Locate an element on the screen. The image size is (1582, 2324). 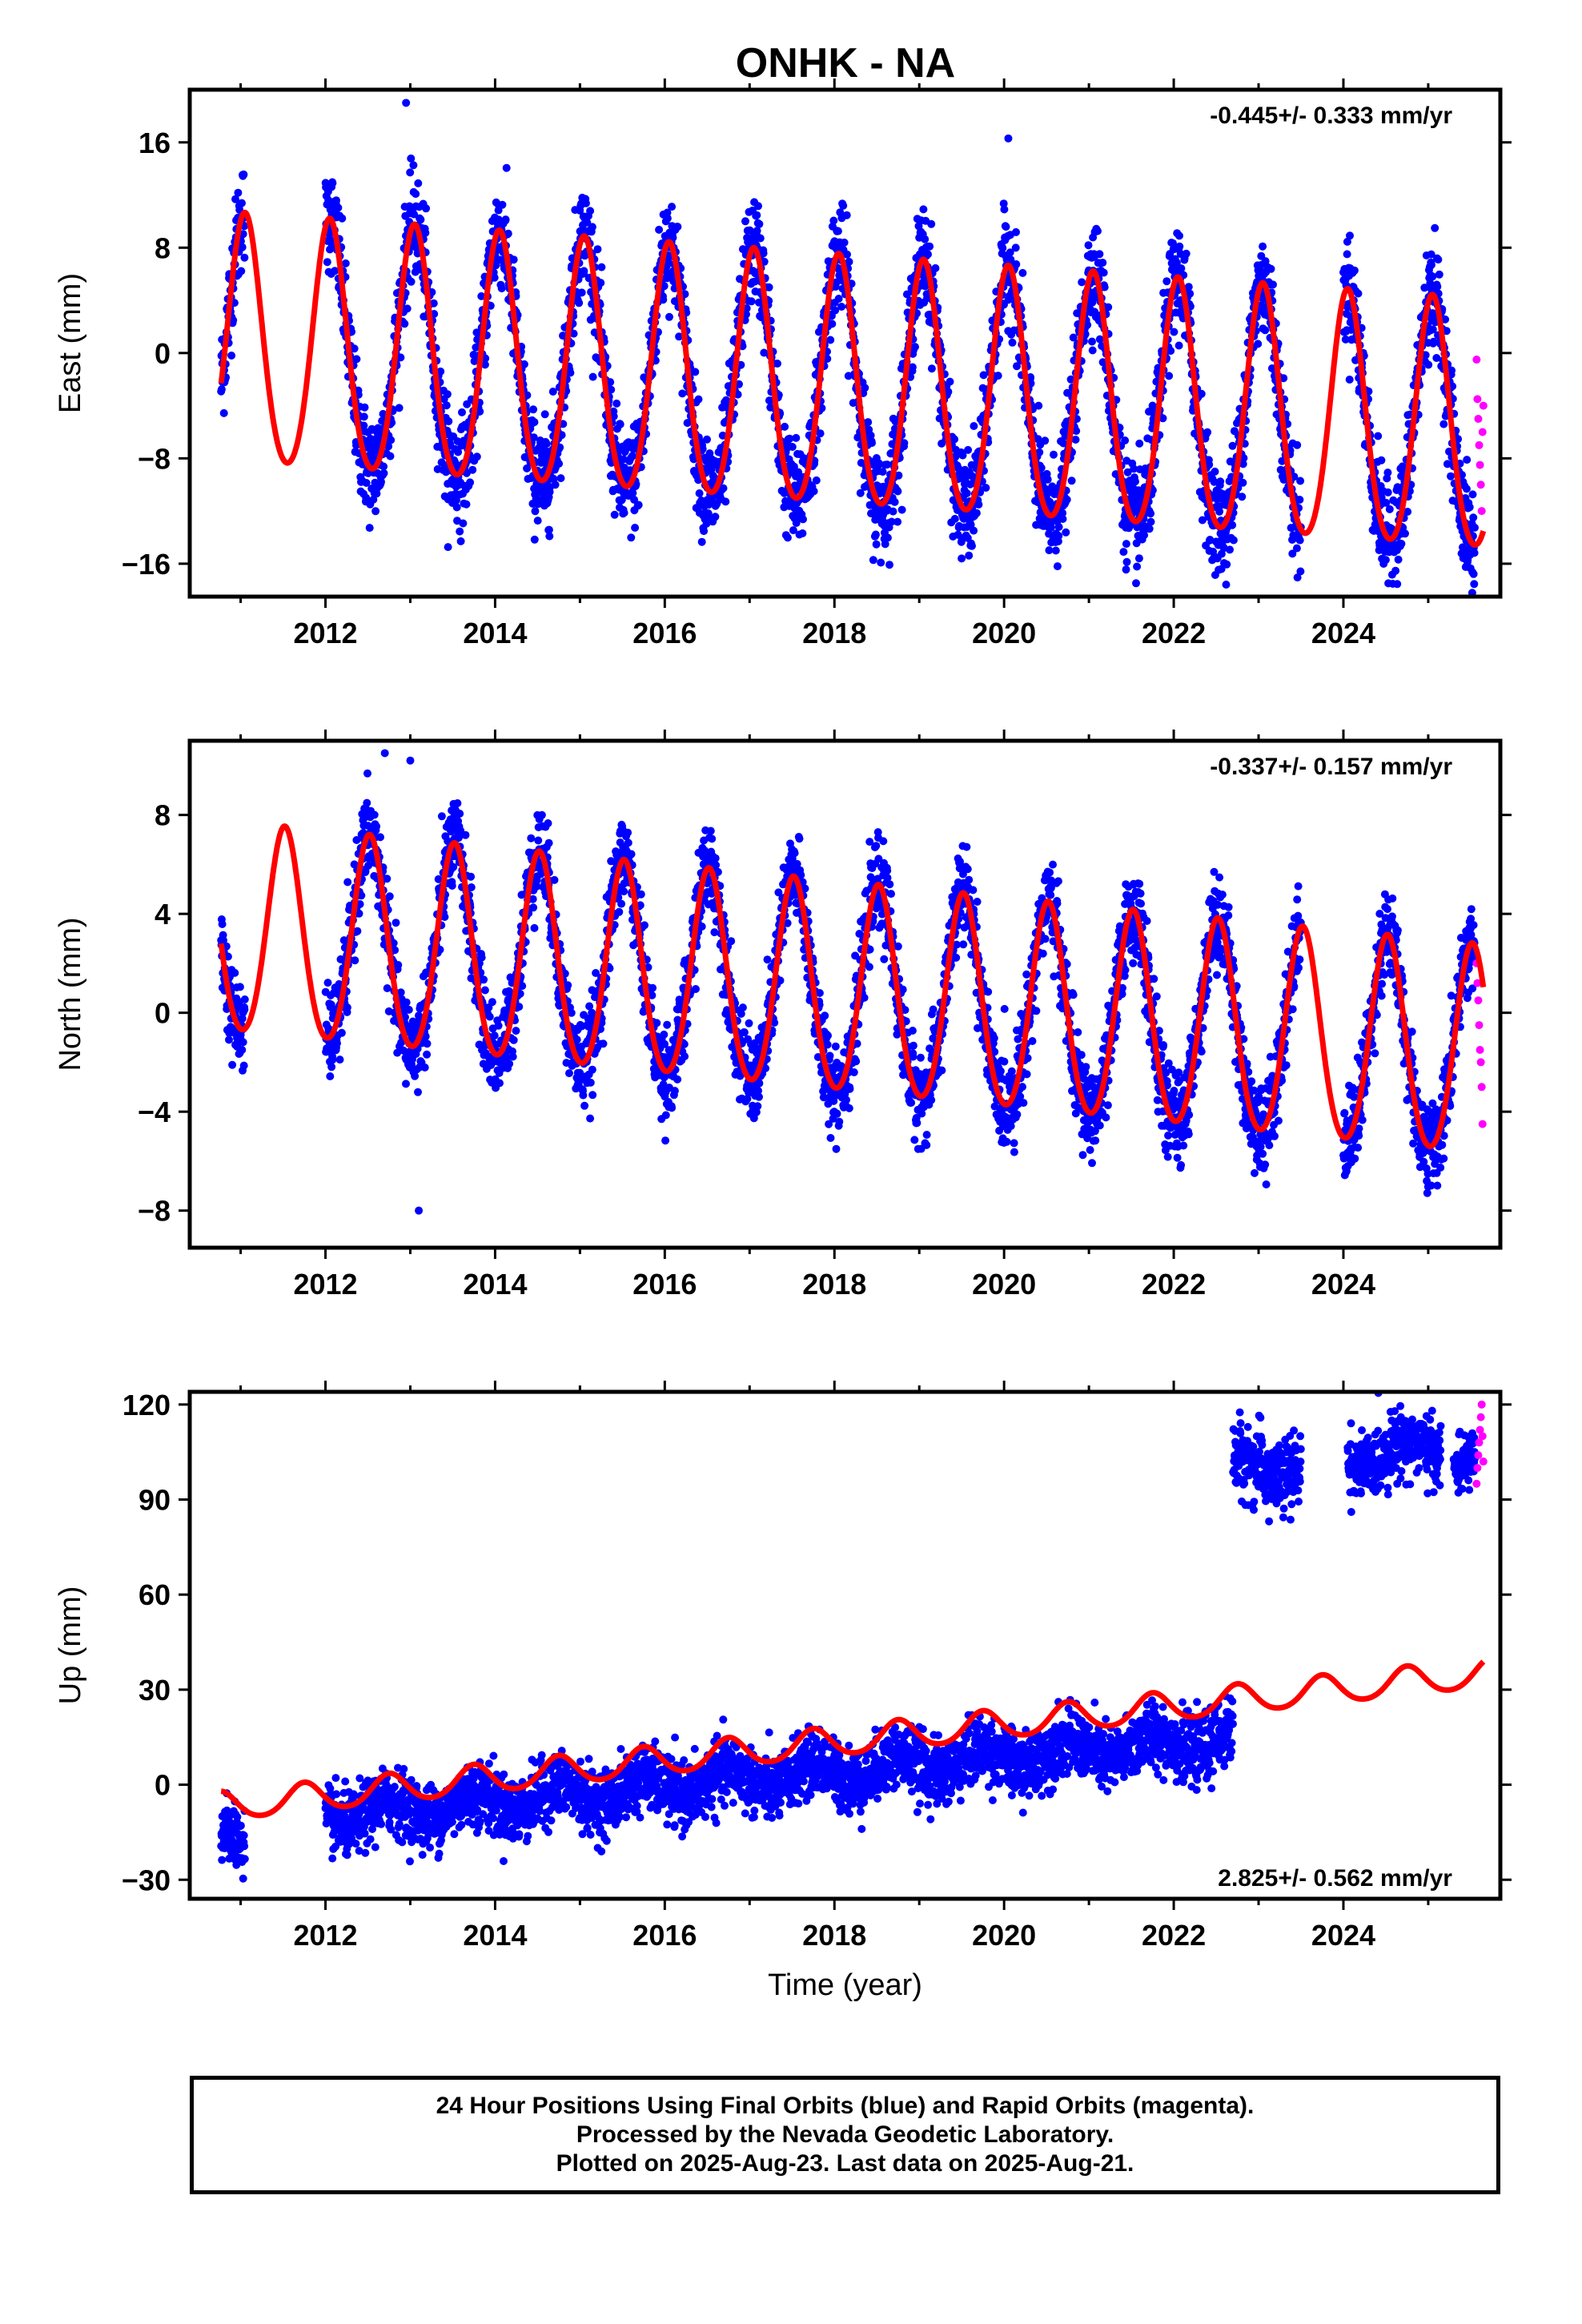
x-tick-label: 2018 is located at coordinates (834, 633).